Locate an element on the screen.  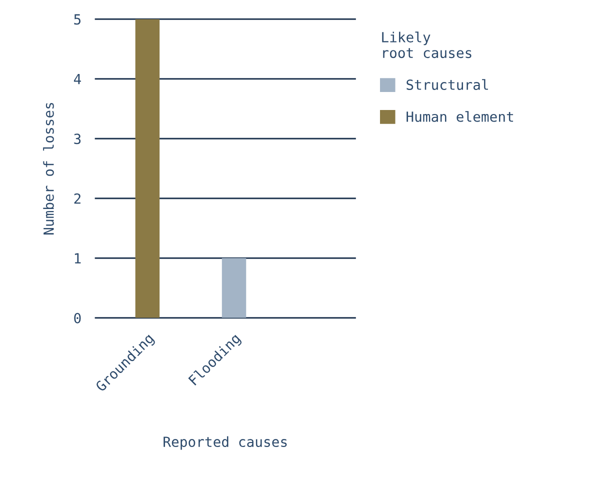
y-tick-label: 3 is located at coordinates (77, 139).